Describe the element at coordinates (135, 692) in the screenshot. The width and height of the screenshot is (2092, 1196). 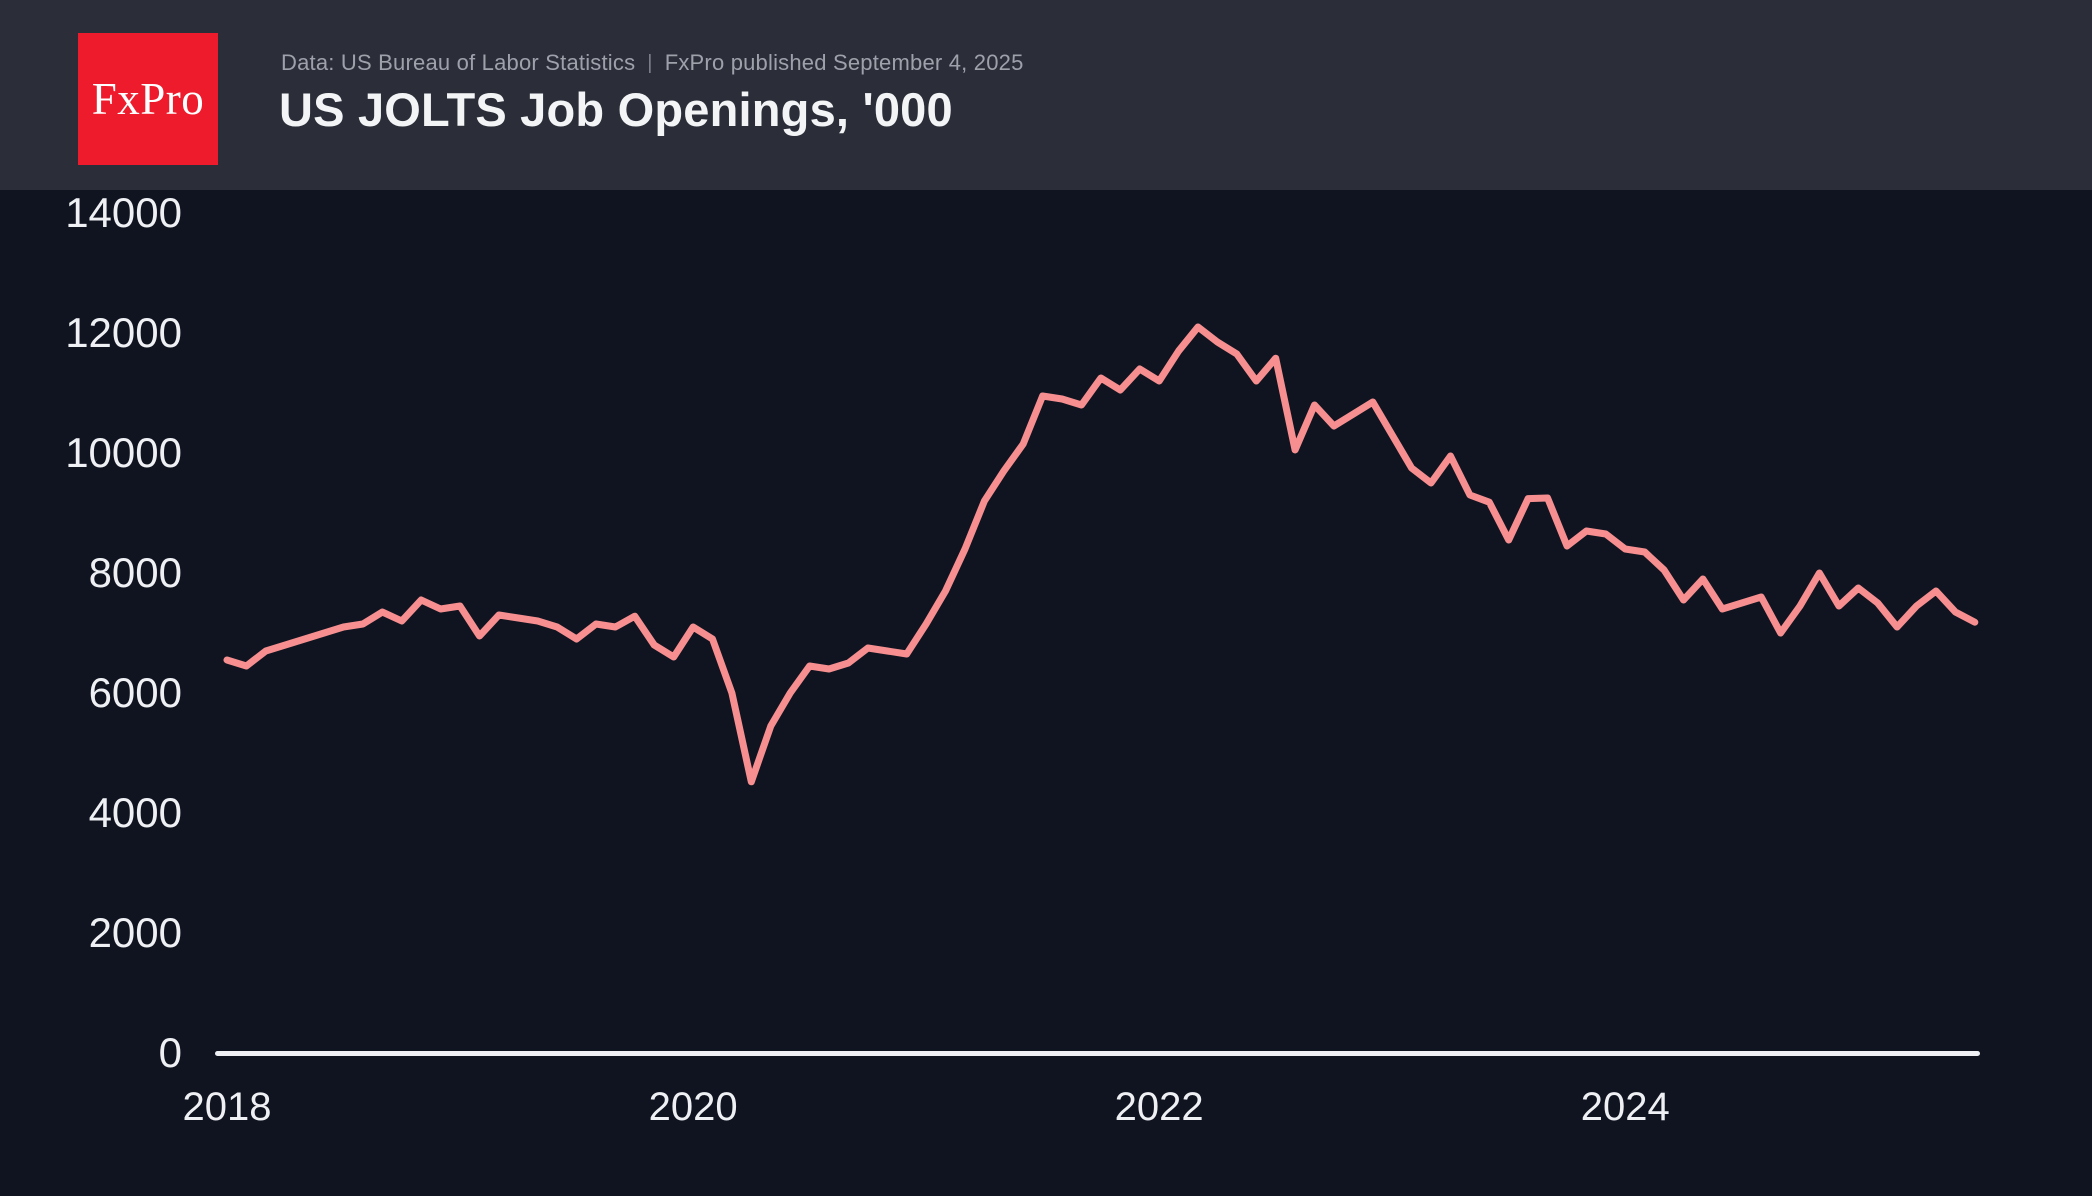
I see `y-axis-tick-label: 6000` at that location.